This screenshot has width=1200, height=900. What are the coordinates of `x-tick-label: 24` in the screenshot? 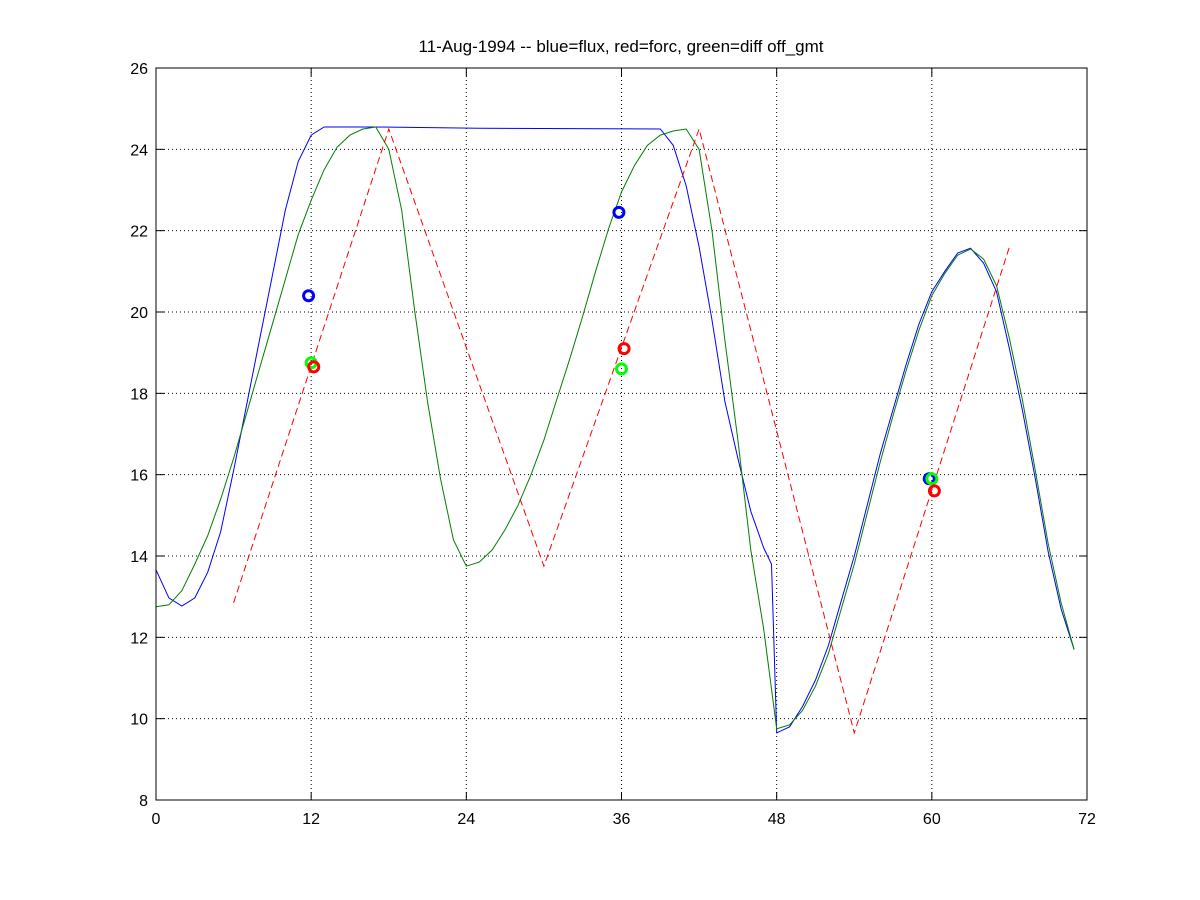 It's located at (466, 819).